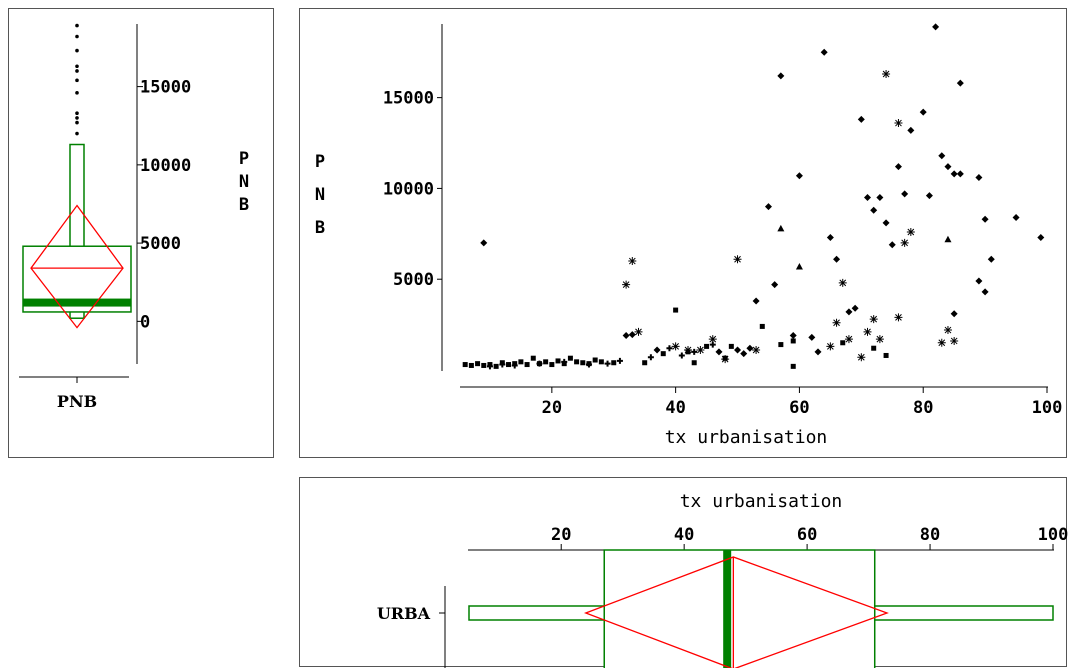  Describe the element at coordinates (552, 408) in the screenshot. I see `scatter-x-tick-label: 20` at that location.